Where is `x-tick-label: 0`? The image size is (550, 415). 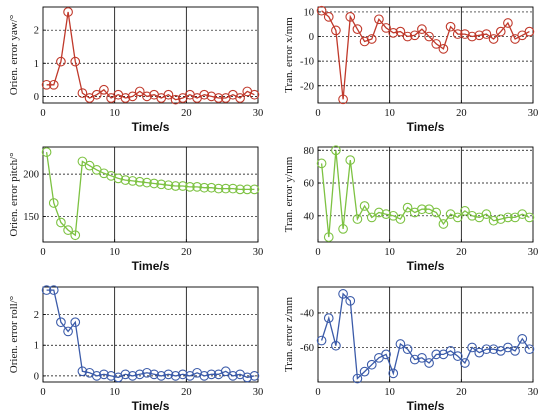 x-tick-label: 0 is located at coordinates (317, 252).